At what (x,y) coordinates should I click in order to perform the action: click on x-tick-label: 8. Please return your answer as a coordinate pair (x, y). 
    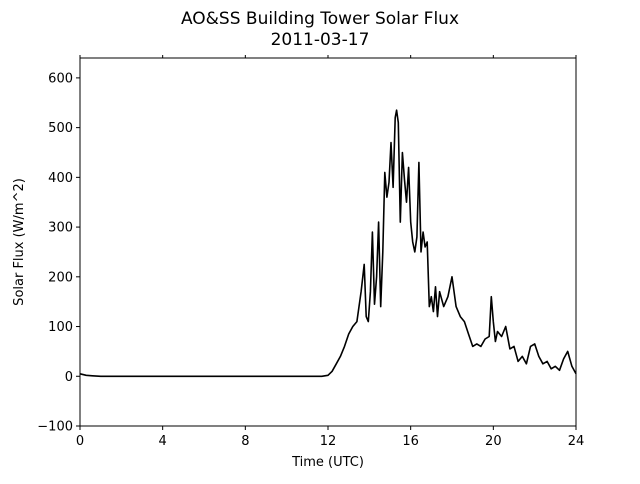
    Looking at the image, I should click on (245, 441).